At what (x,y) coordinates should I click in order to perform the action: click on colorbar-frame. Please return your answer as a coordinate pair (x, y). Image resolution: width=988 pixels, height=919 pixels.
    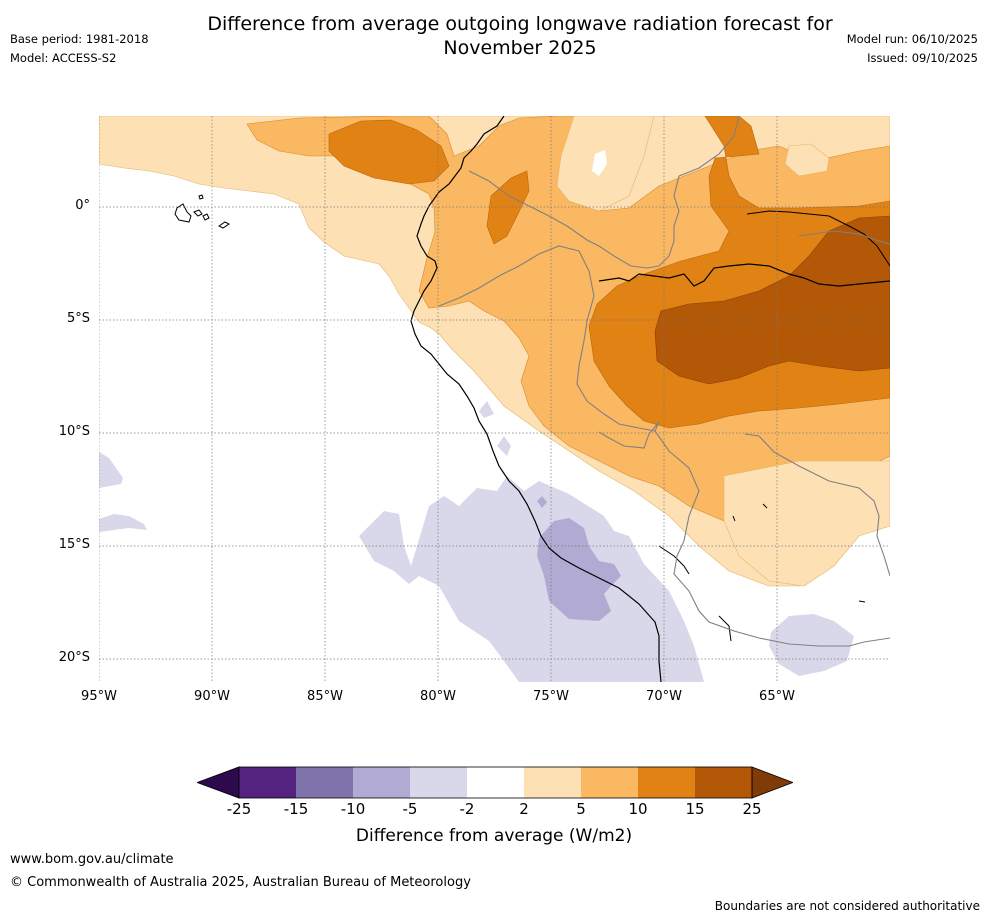
    Looking at the image, I should click on (495, 782).